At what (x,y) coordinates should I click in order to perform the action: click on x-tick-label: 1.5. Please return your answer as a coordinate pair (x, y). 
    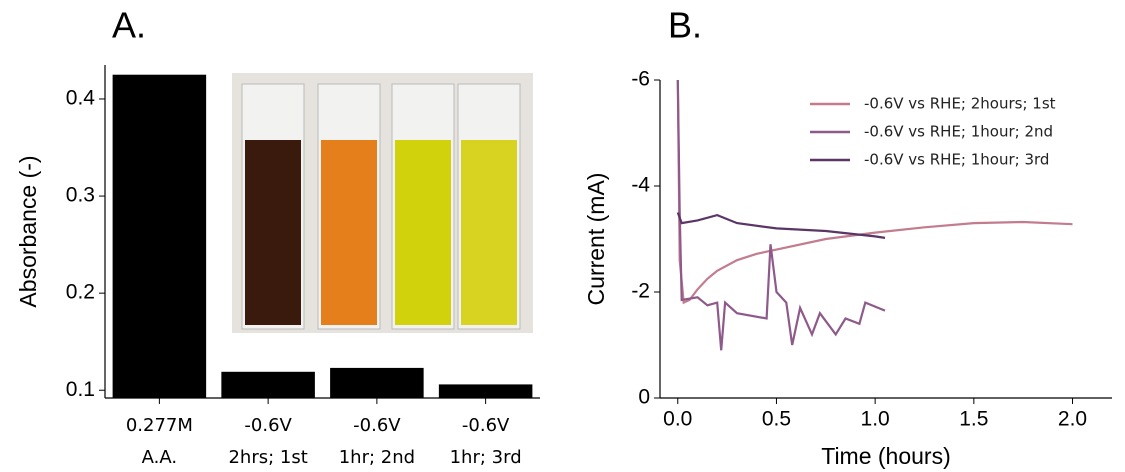
    Looking at the image, I should click on (973, 419).